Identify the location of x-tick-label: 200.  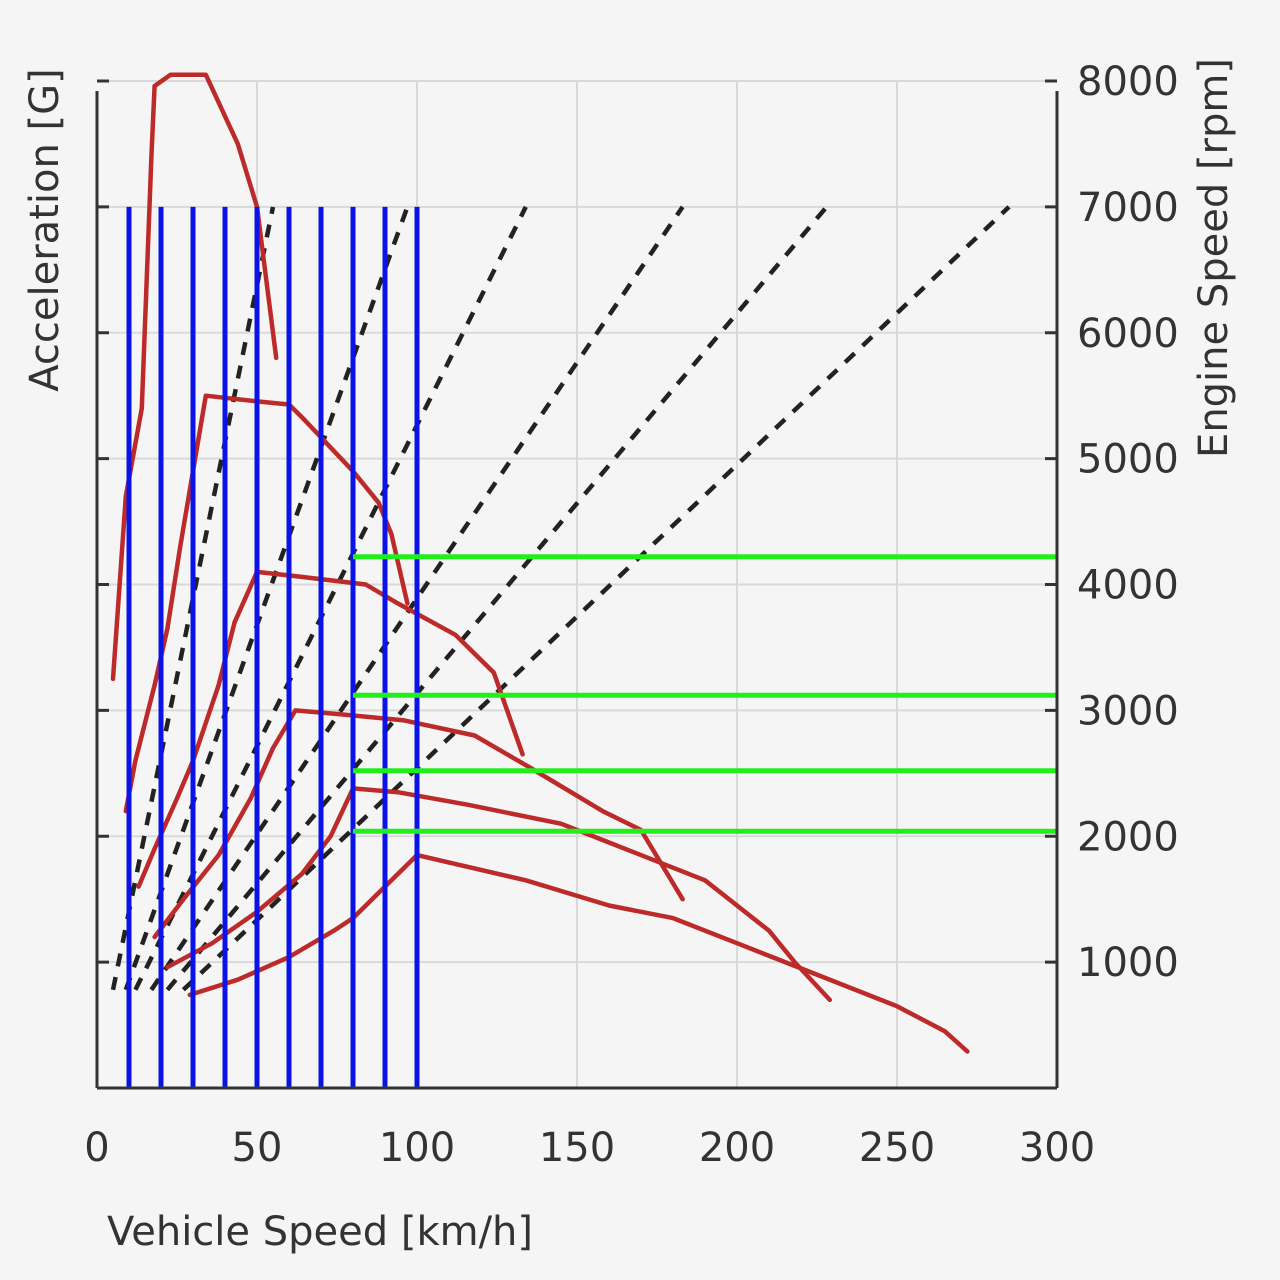
(737, 1148).